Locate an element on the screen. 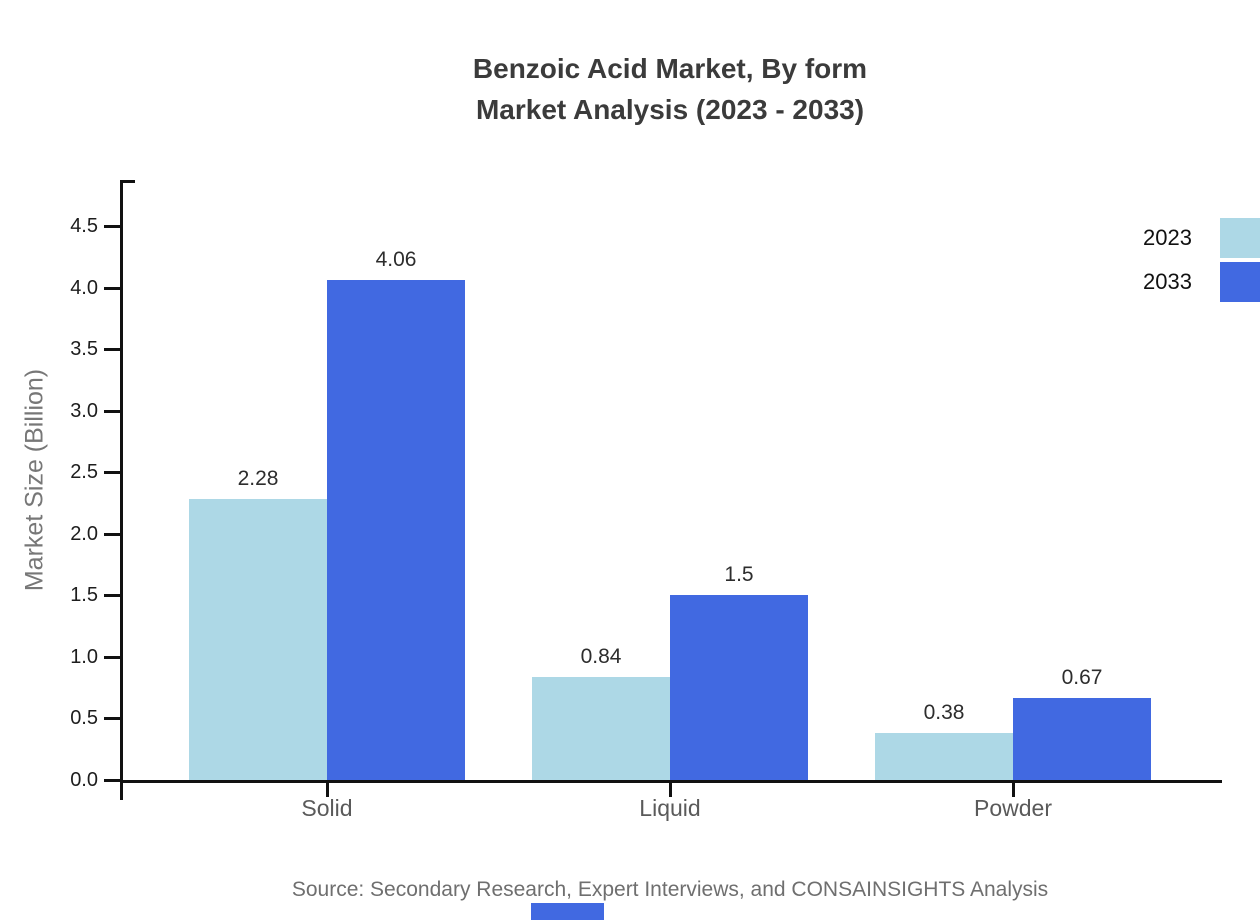 This screenshot has width=1260, height=920. bar-2023-solid is located at coordinates (258, 639).